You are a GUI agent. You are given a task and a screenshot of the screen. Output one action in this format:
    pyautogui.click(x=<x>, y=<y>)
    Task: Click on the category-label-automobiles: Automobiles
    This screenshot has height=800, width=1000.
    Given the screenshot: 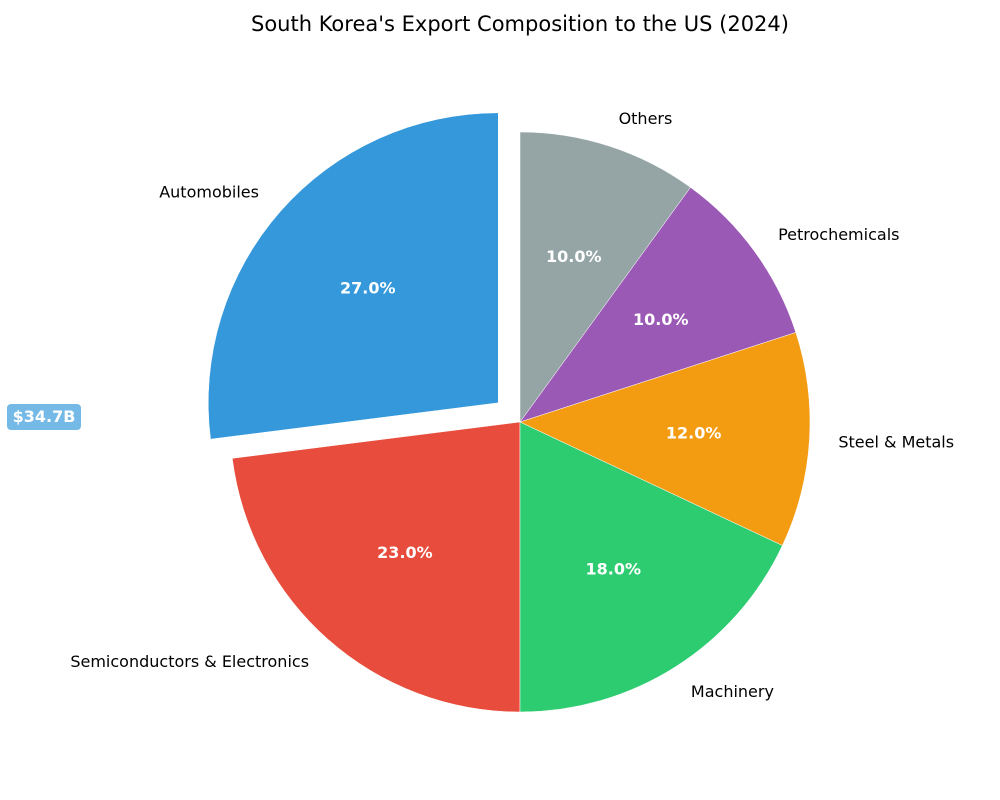 What is the action you would take?
    pyautogui.click(x=209, y=191)
    